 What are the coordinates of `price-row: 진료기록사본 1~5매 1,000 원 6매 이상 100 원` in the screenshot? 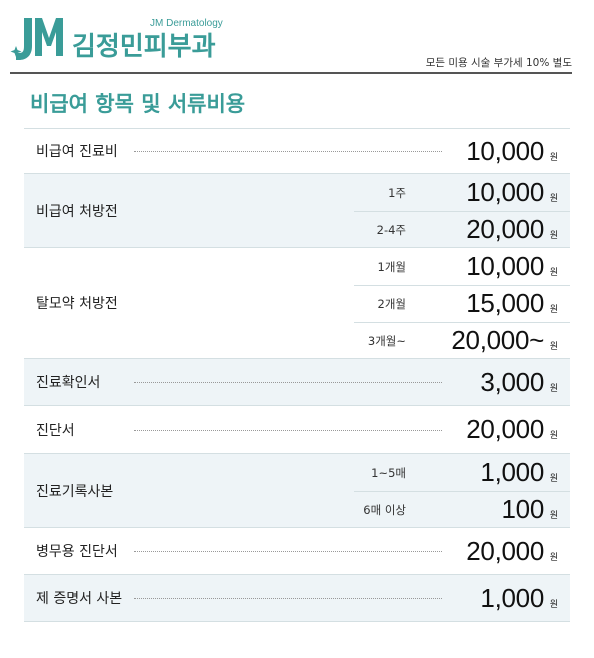 It's located at (297, 491).